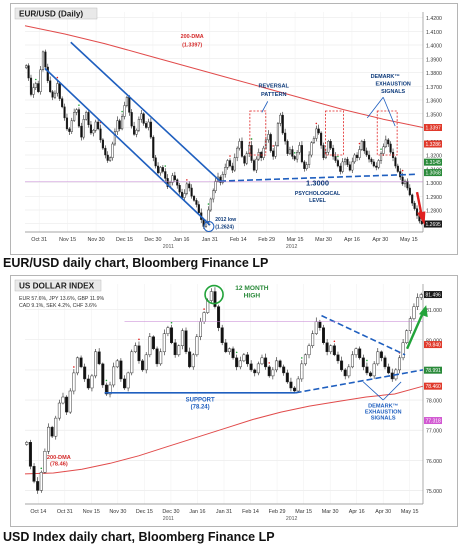 The height and width of the screenshot is (556, 466). Describe the element at coordinates (434, 19) in the screenshot. I see `y-tick-label: 1.4200` at that location.